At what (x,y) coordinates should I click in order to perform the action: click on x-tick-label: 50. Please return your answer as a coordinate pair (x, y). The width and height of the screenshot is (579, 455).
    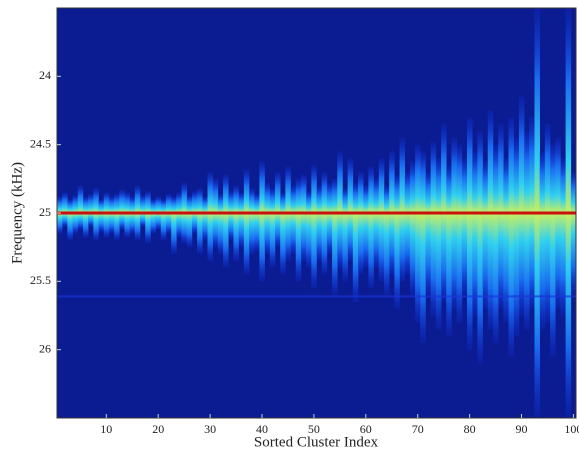
    Looking at the image, I should click on (314, 429).